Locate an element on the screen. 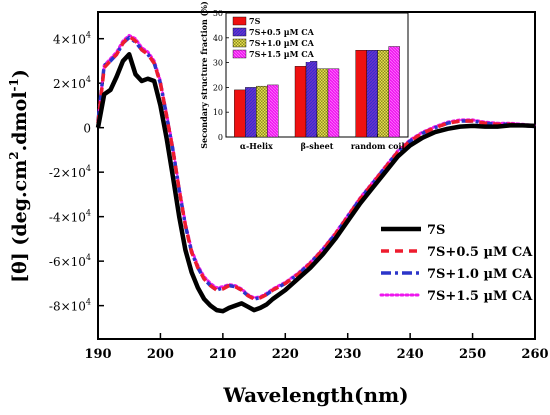  inset-legend-label: 7S+1.5 µM CA is located at coordinates (282, 54).